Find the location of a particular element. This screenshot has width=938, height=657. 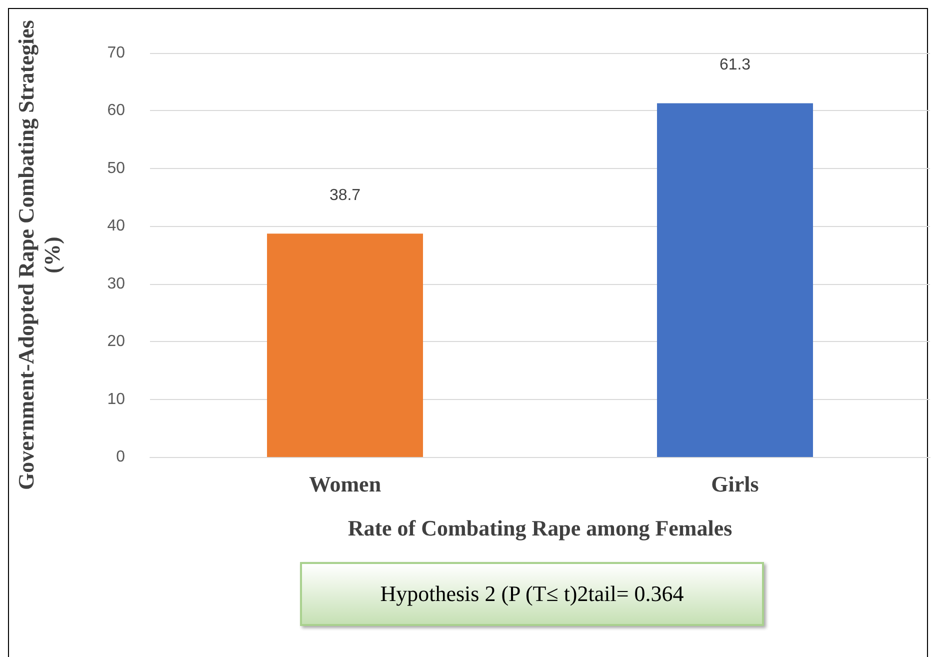

y-tick-label: 60 is located at coordinates (116, 111).